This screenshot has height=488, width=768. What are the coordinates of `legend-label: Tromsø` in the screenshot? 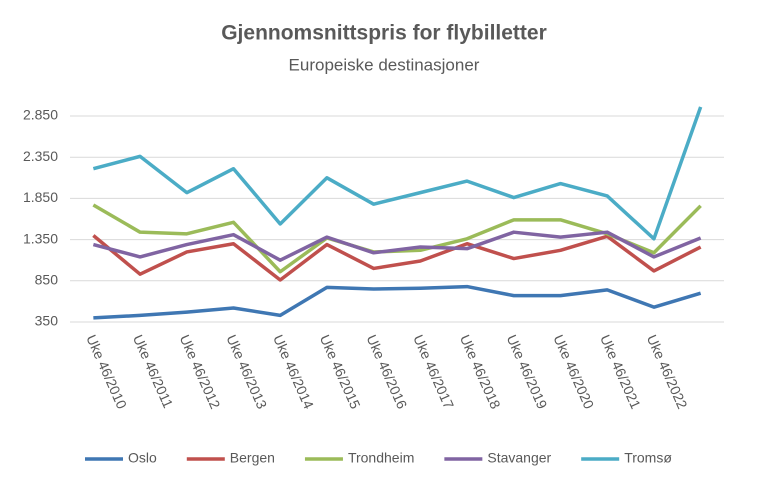 It's located at (648, 458).